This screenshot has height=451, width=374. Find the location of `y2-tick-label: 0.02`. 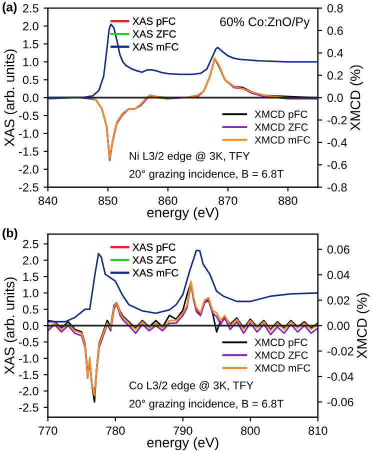

y2-tick-label: 0.02 is located at coordinates (338, 300).